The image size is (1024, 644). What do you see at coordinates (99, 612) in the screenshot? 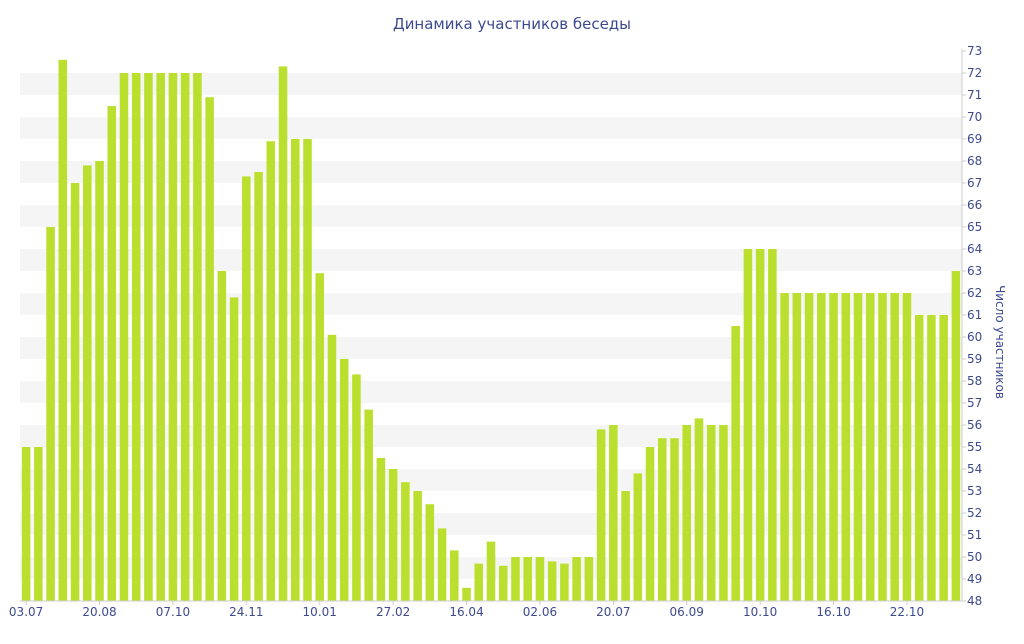
I see `x-tick-label: 20.08` at bounding box center [99, 612].